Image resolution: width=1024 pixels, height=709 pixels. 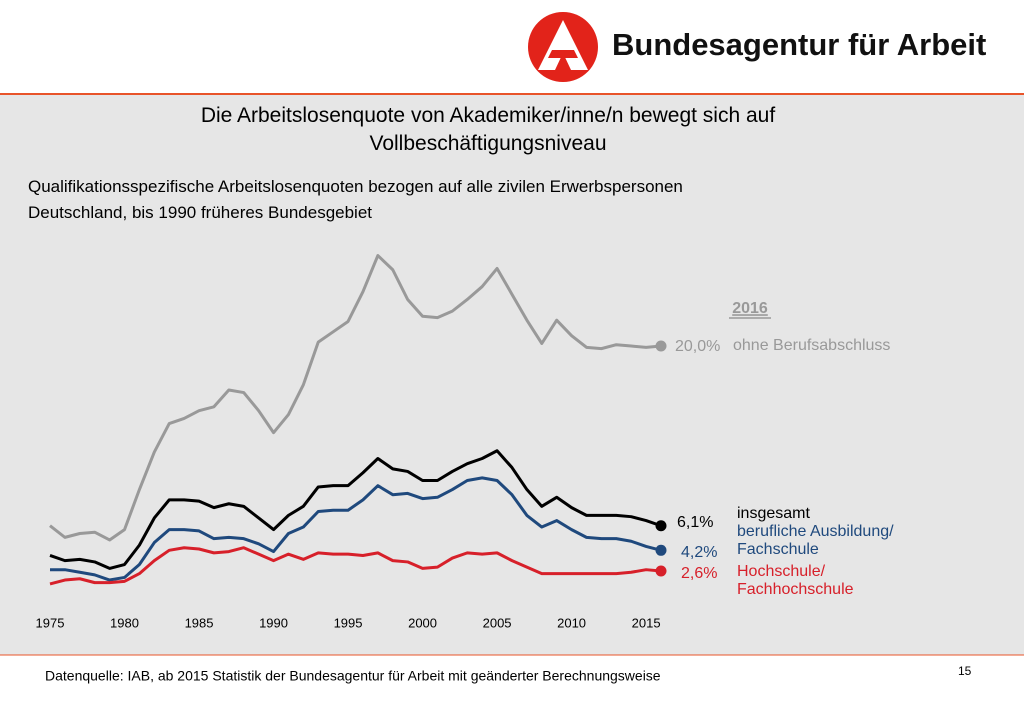 What do you see at coordinates (497, 622) in the screenshot?
I see `x-tick-label: 2005` at bounding box center [497, 622].